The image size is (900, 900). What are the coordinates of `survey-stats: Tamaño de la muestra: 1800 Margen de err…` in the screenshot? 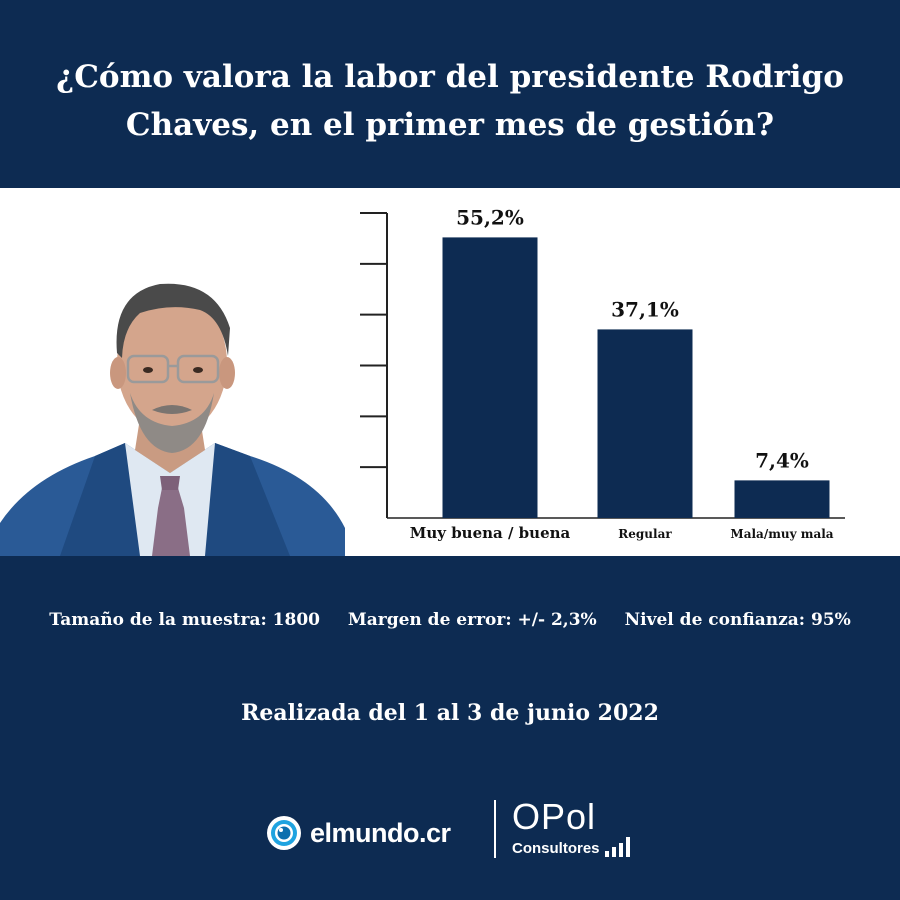 It's located at (450, 620).